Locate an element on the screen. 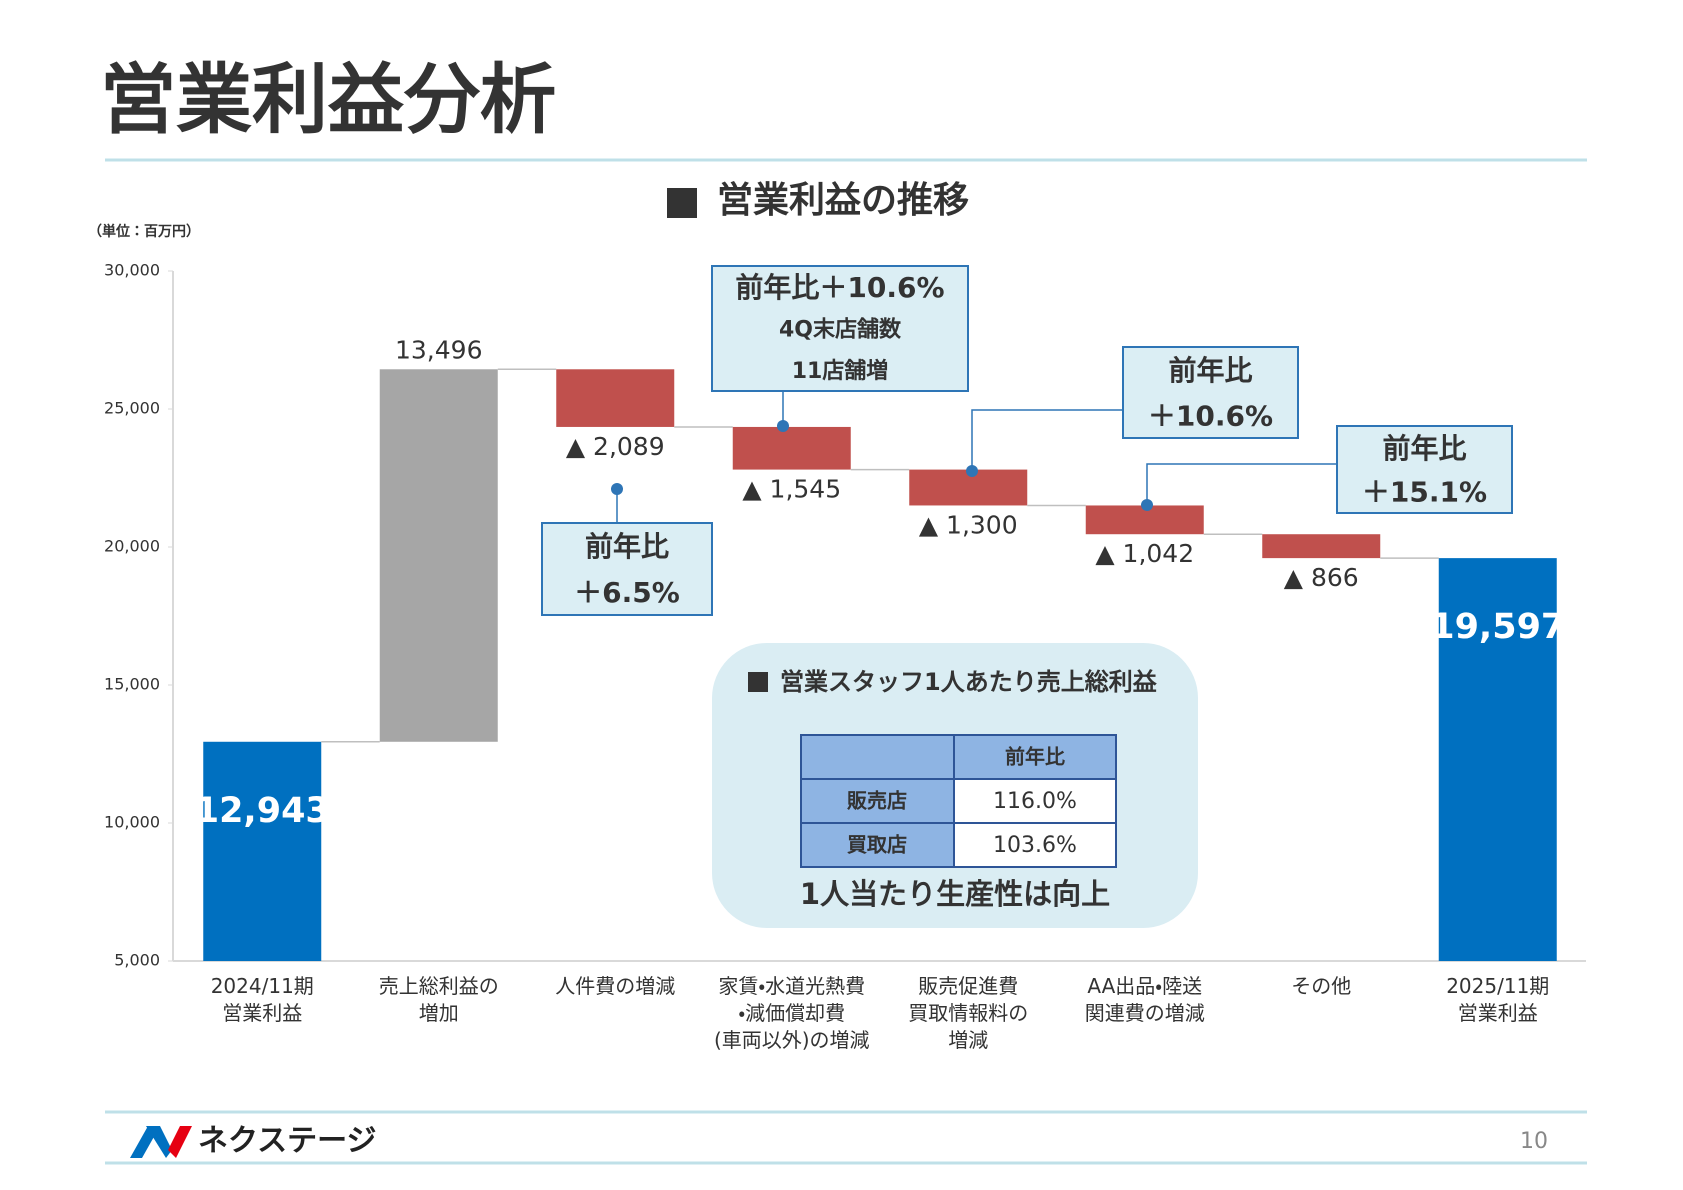 This screenshot has width=1683, height=1190. page-number: 10 is located at coordinates (1534, 1141).